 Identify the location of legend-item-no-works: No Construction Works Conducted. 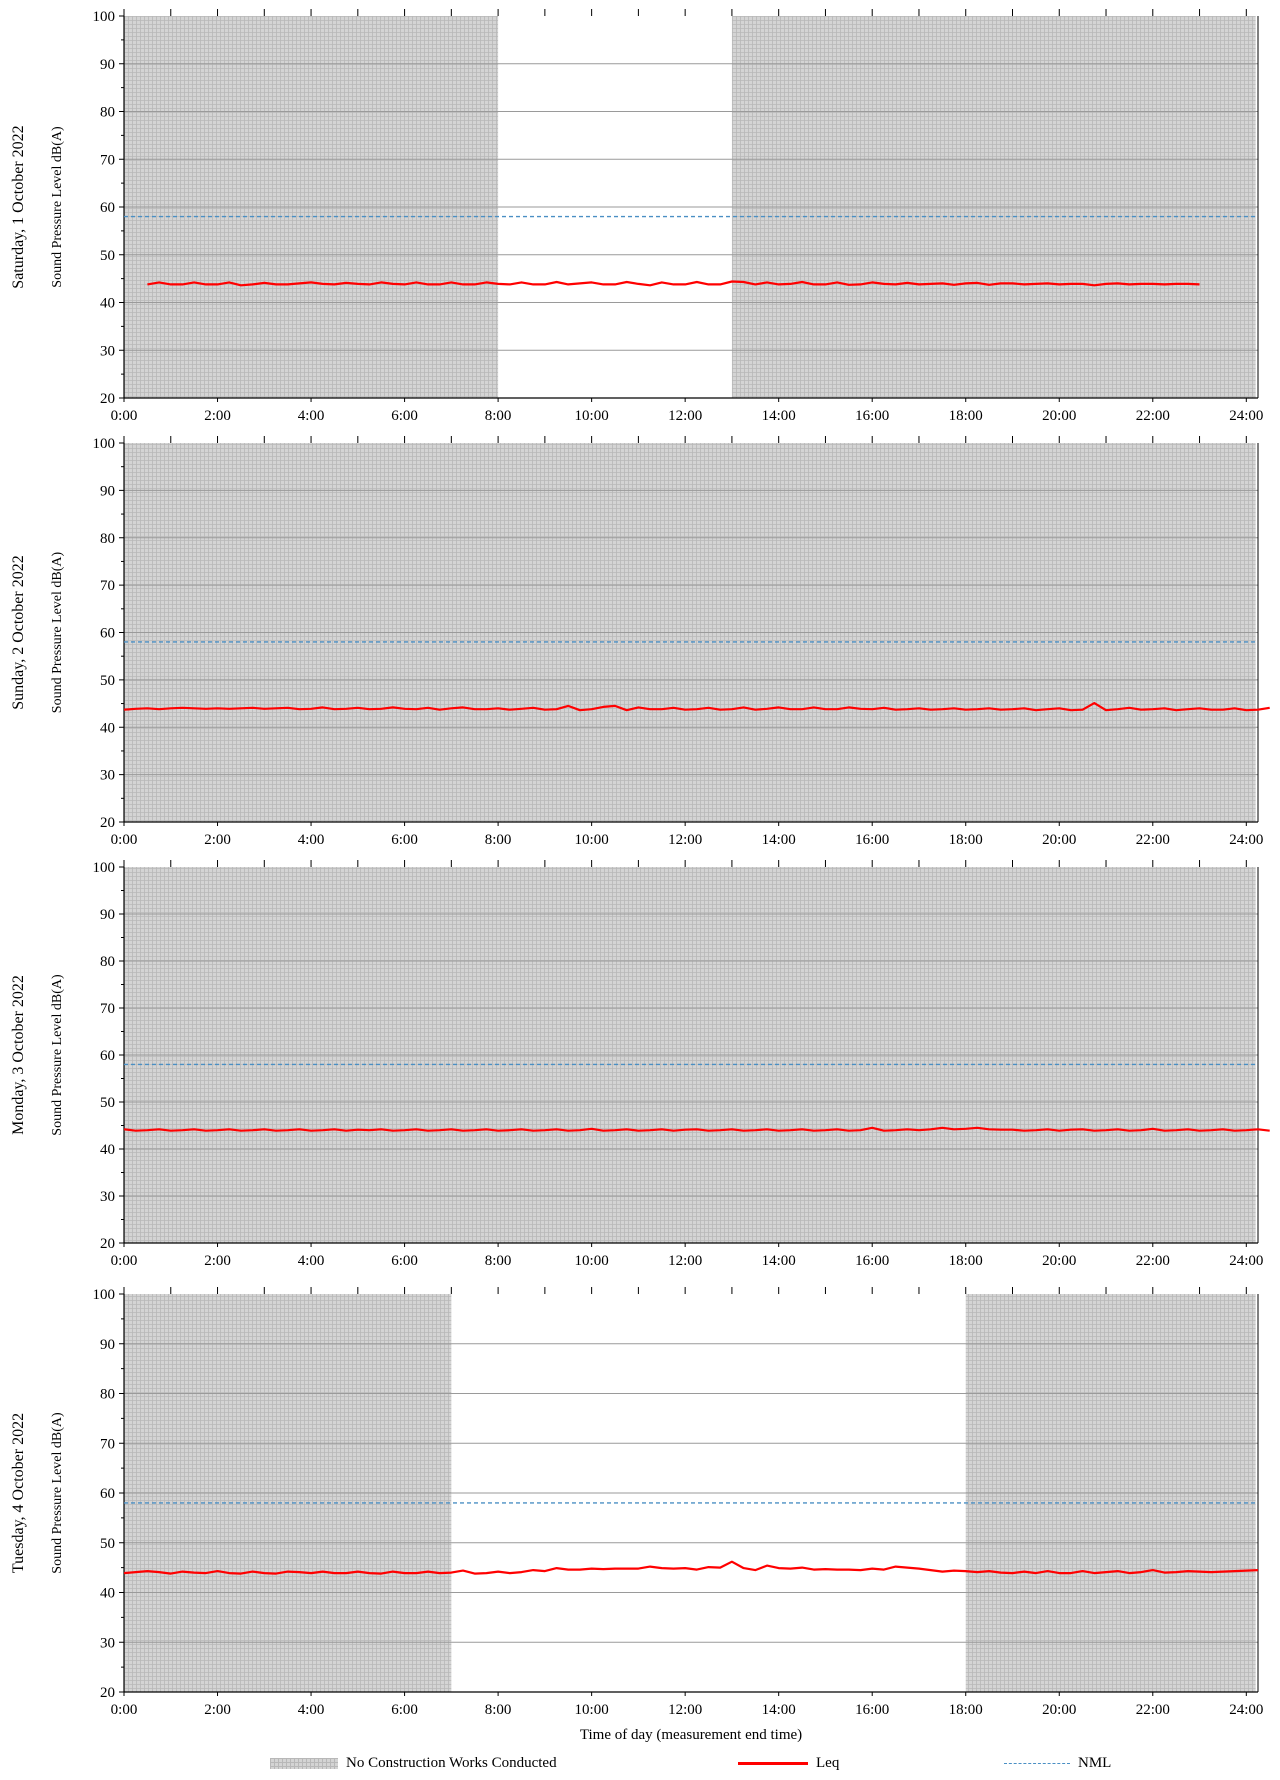
(413, 1763).